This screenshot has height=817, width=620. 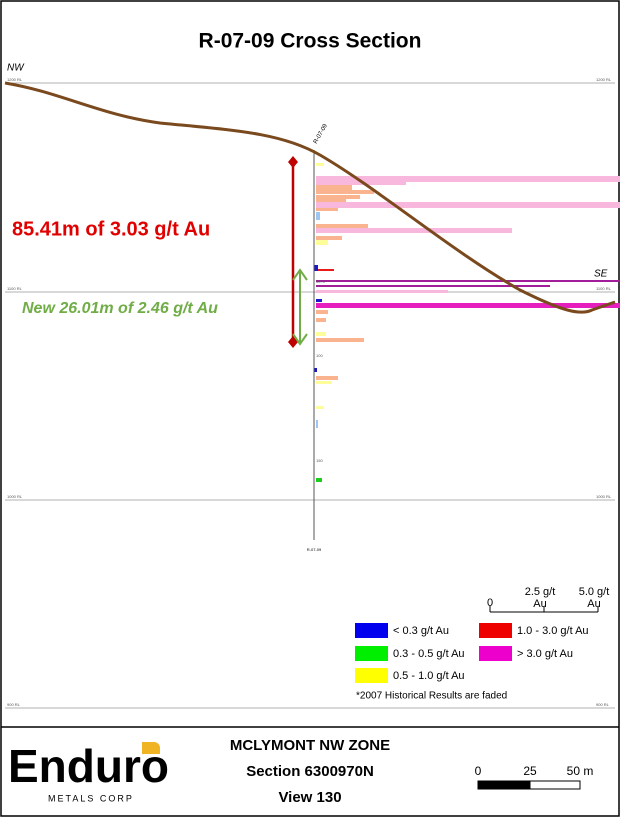 What do you see at coordinates (310, 745) in the screenshot?
I see `zone: MCLYMONT NW ZONE` at bounding box center [310, 745].